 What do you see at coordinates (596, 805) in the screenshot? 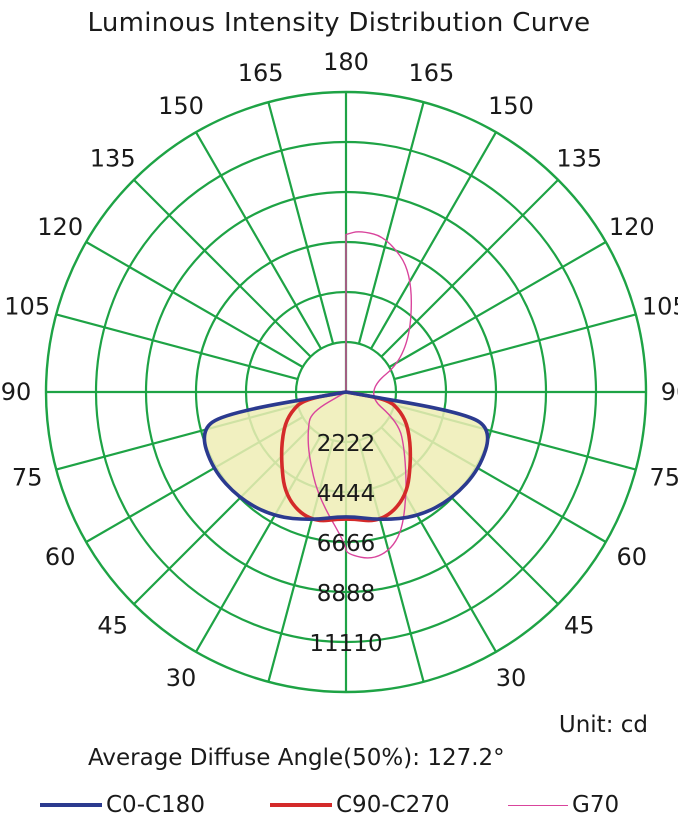
I see `legend-label-g70: G70` at bounding box center [596, 805].